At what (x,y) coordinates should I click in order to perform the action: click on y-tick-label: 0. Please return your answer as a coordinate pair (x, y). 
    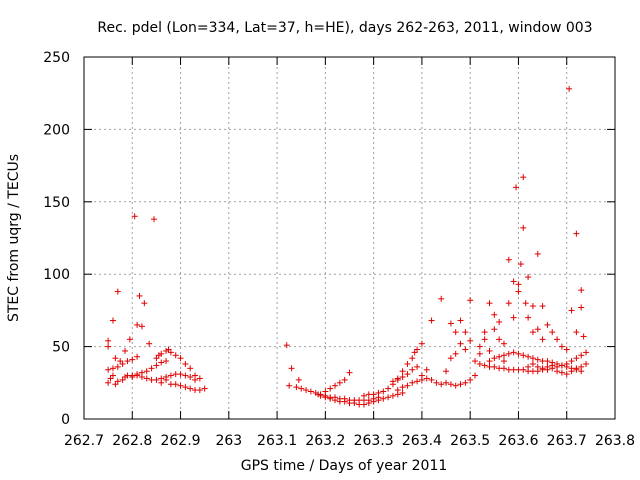
    Looking at the image, I should click on (65, 420).